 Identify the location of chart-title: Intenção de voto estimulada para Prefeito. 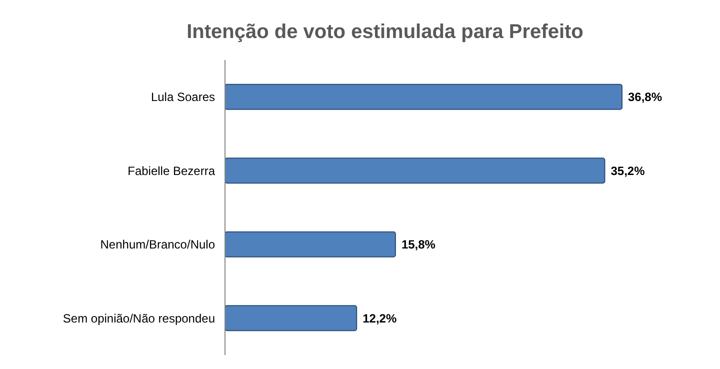
(385, 32).